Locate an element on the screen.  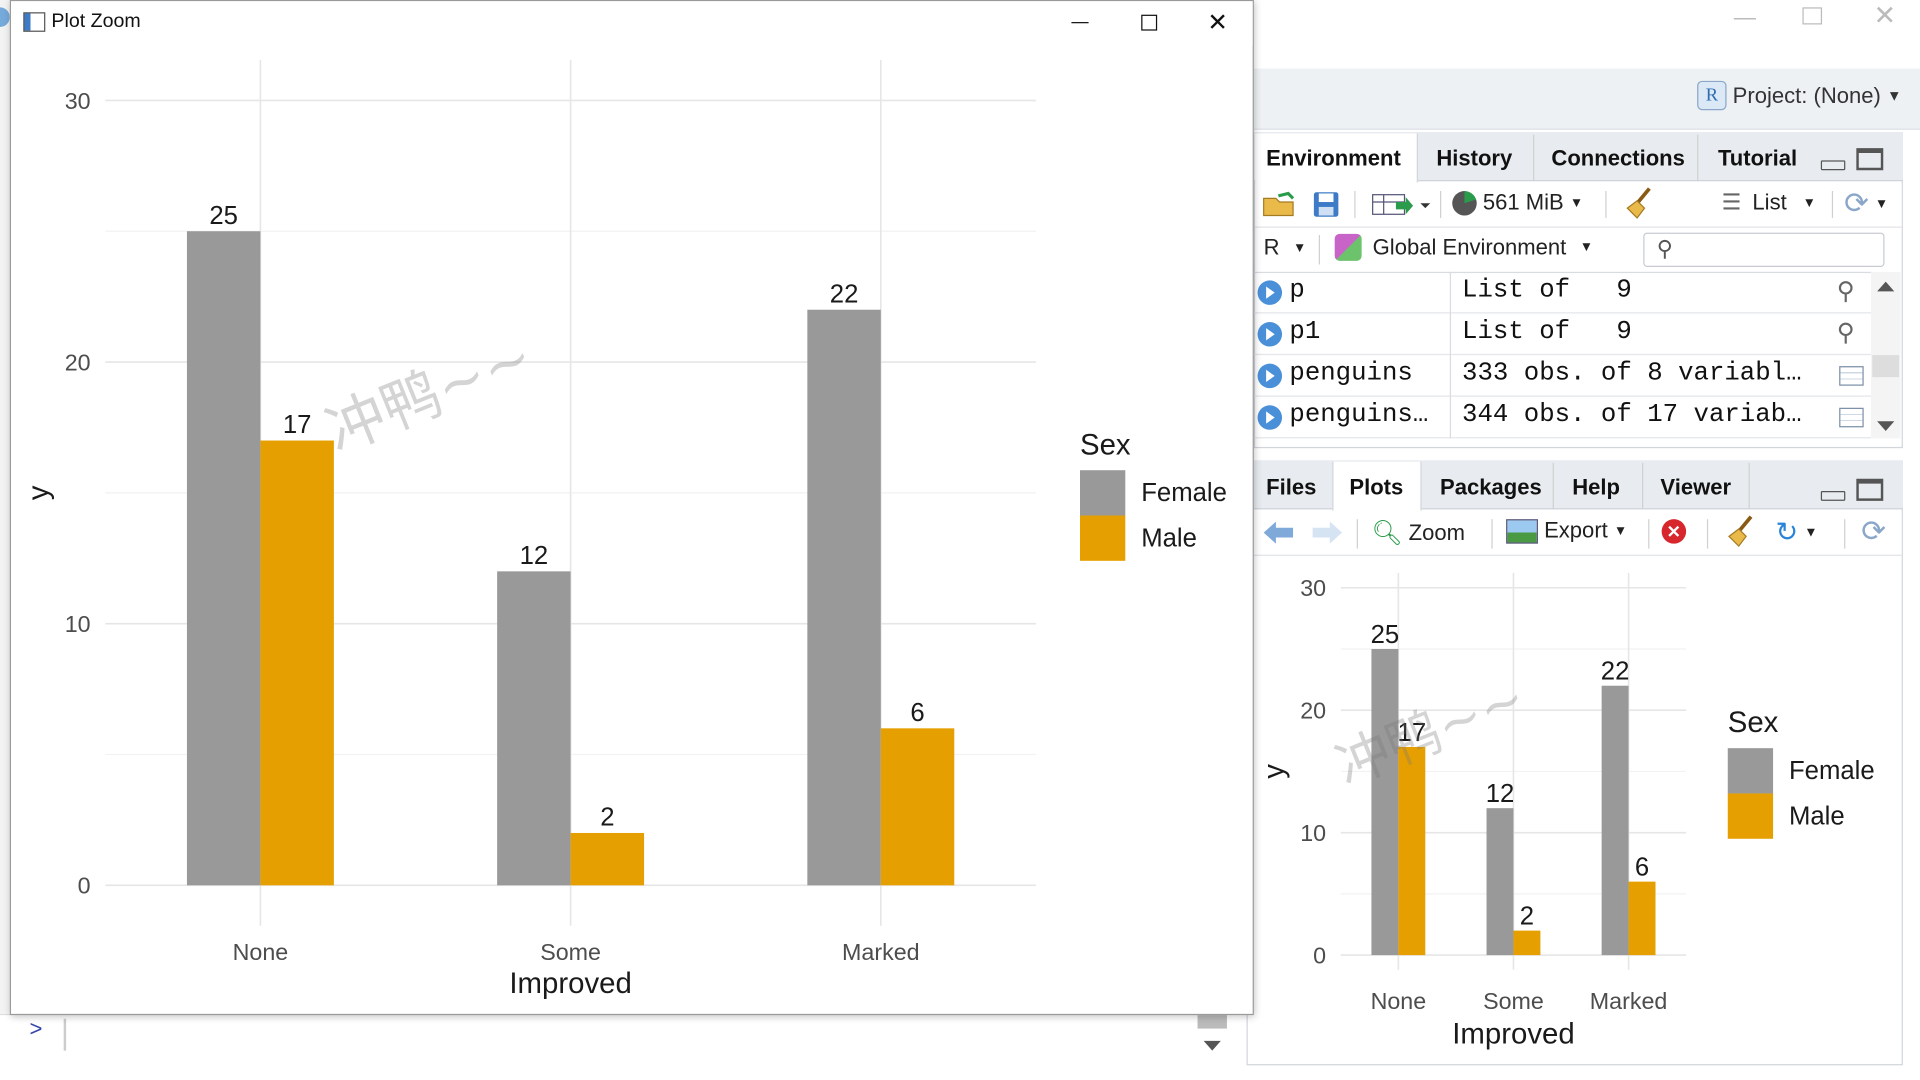
refresh-plot-icon: ⟳ is located at coordinates (1873, 532).